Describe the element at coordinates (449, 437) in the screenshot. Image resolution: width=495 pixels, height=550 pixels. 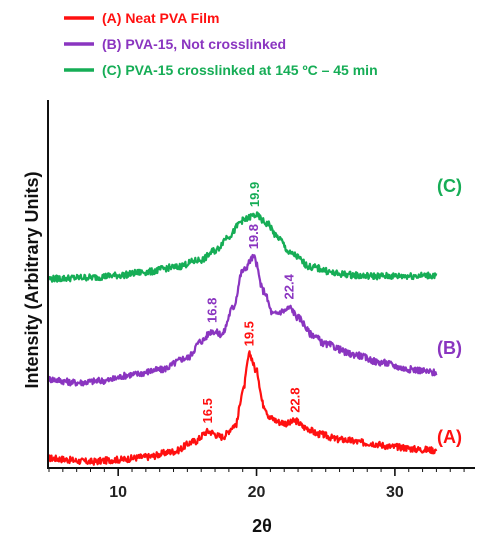
I see `curve-end-label-a: (A)` at that location.